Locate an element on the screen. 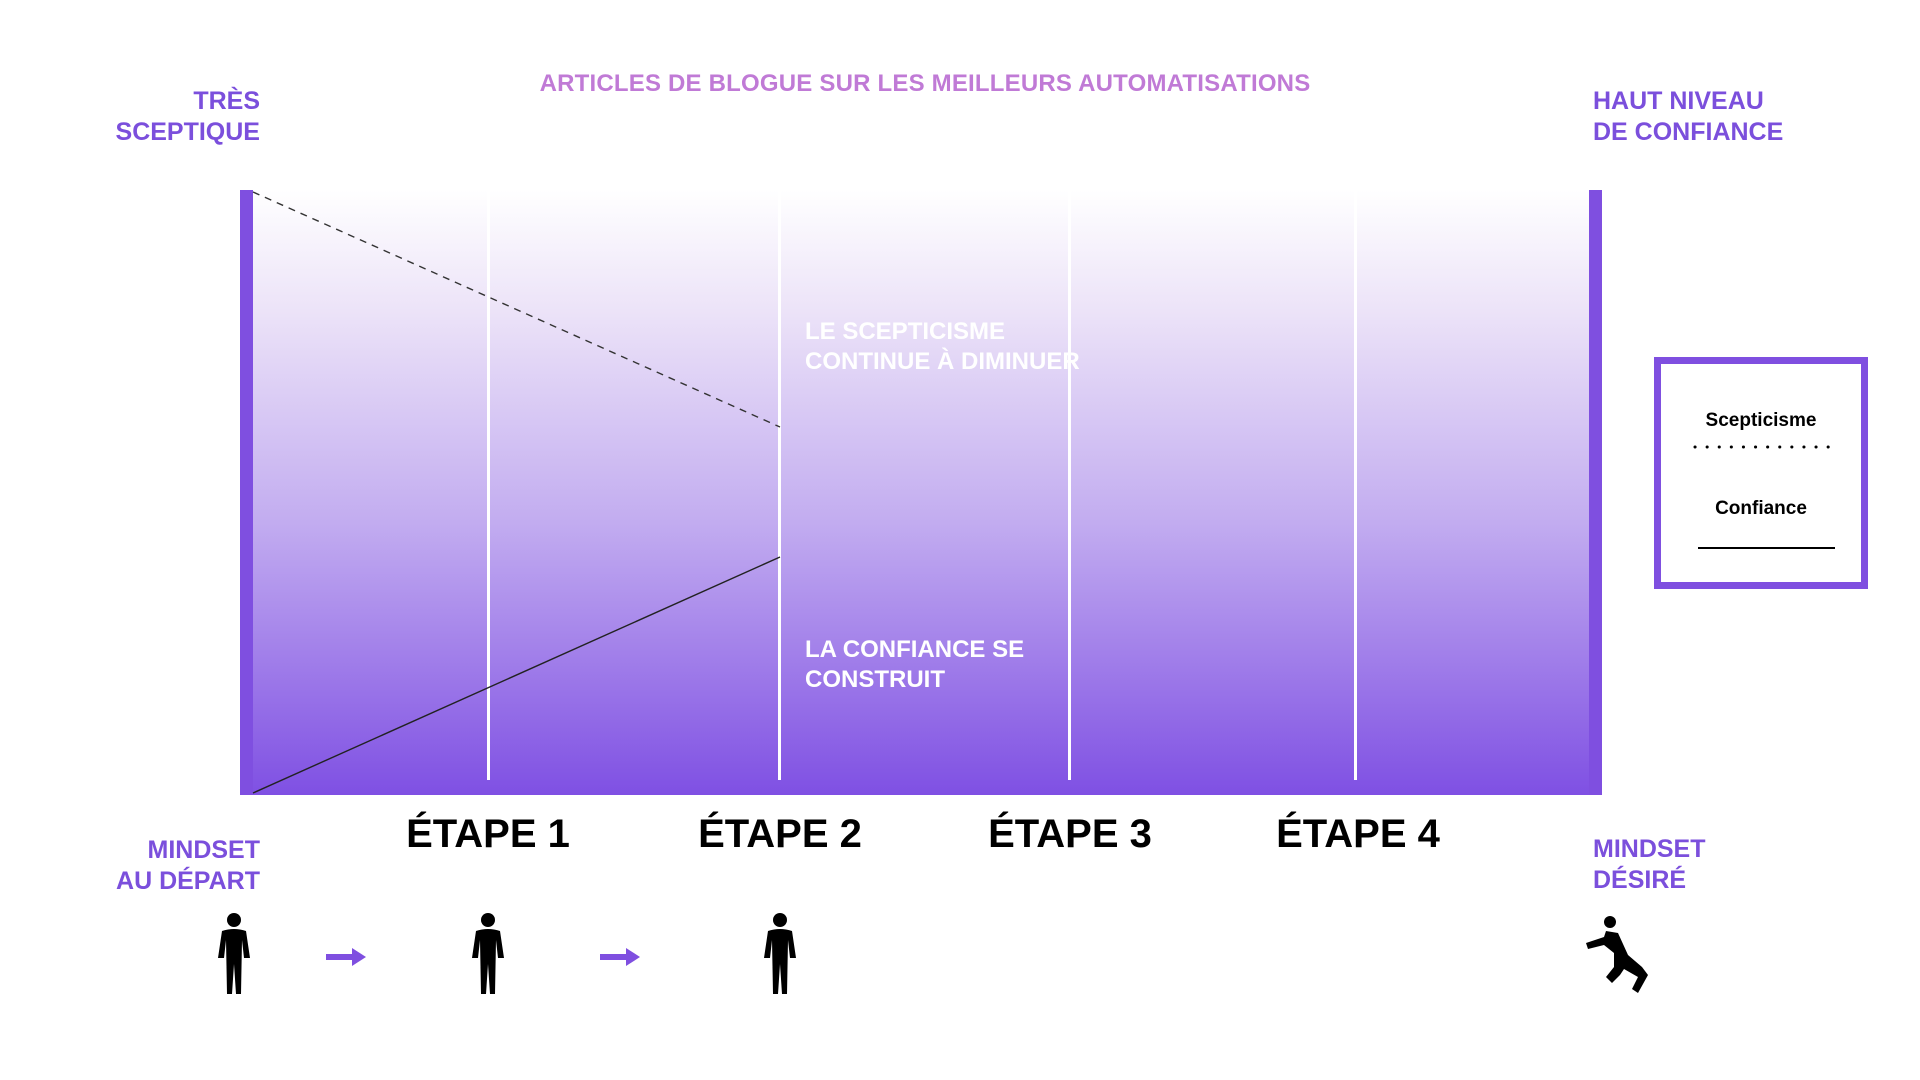  skepticism-line is located at coordinates (516, 309).